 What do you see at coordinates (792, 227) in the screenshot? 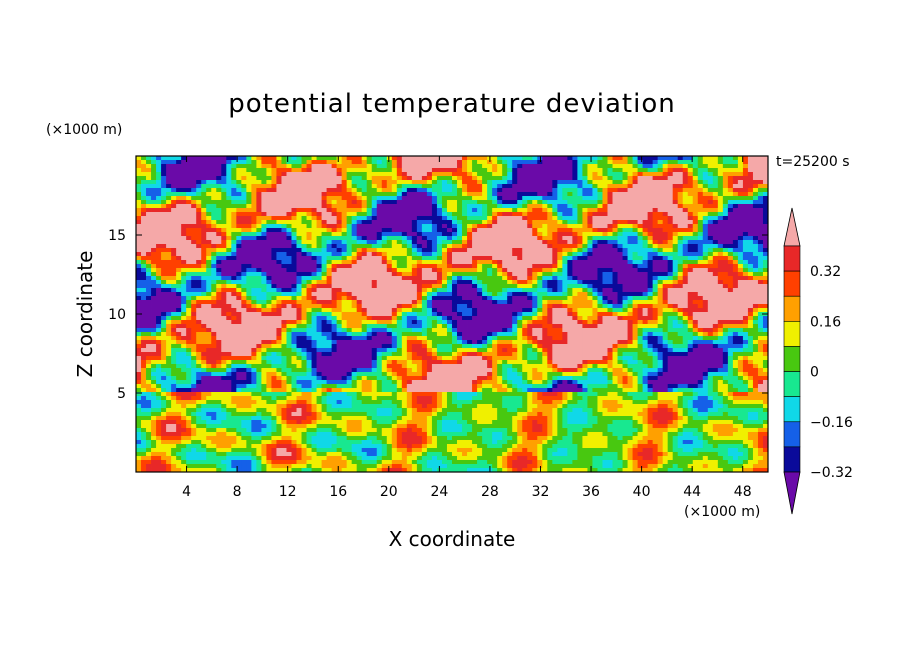
I see `colorbar-extend-max` at bounding box center [792, 227].